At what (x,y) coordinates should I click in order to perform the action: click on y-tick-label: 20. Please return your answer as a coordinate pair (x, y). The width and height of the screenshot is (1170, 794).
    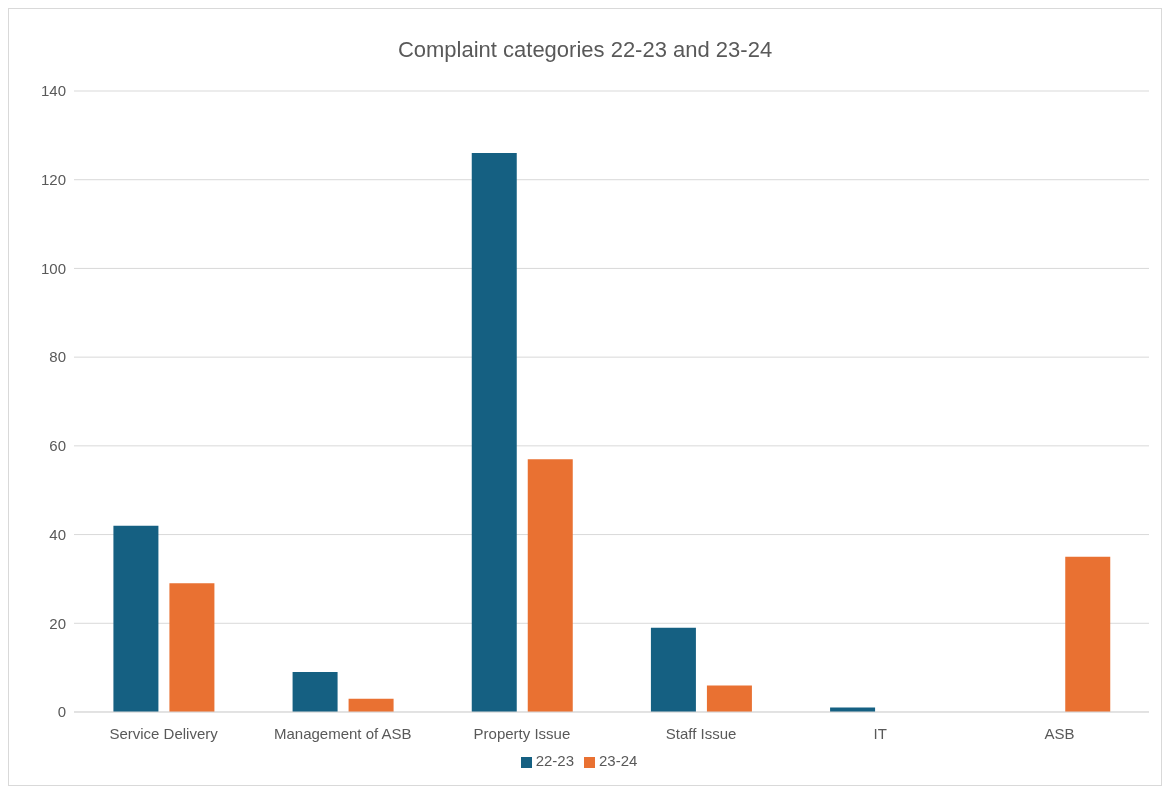
    Looking at the image, I should click on (57, 623).